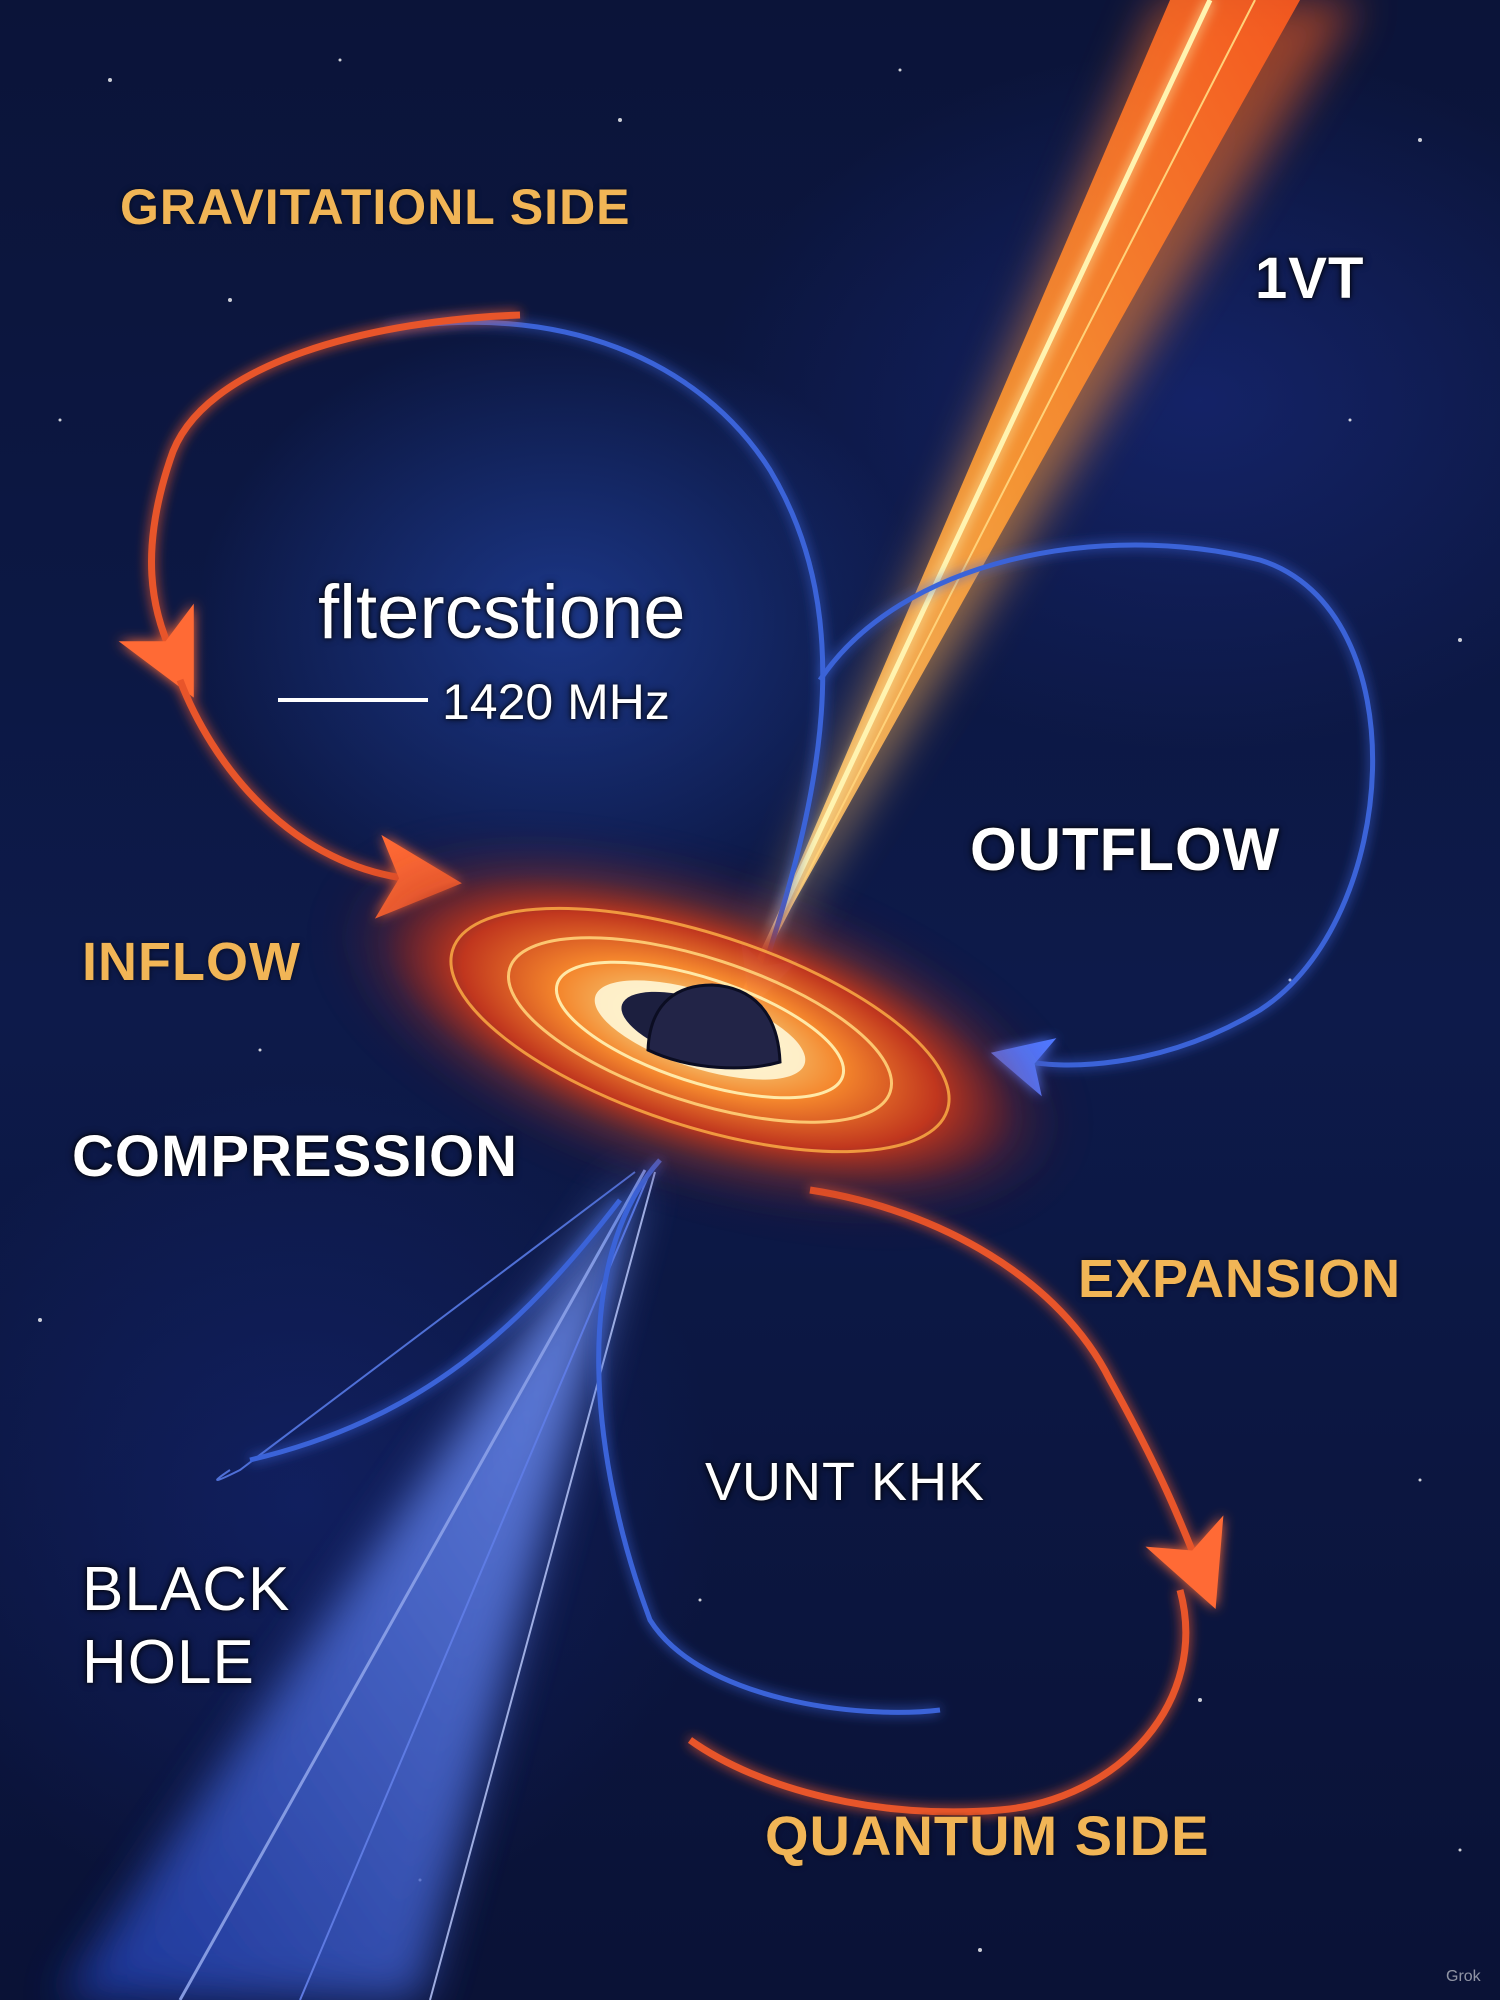  What do you see at coordinates (845, 1482) in the screenshot?
I see `vunt-khk-label: VUNT KHK` at bounding box center [845, 1482].